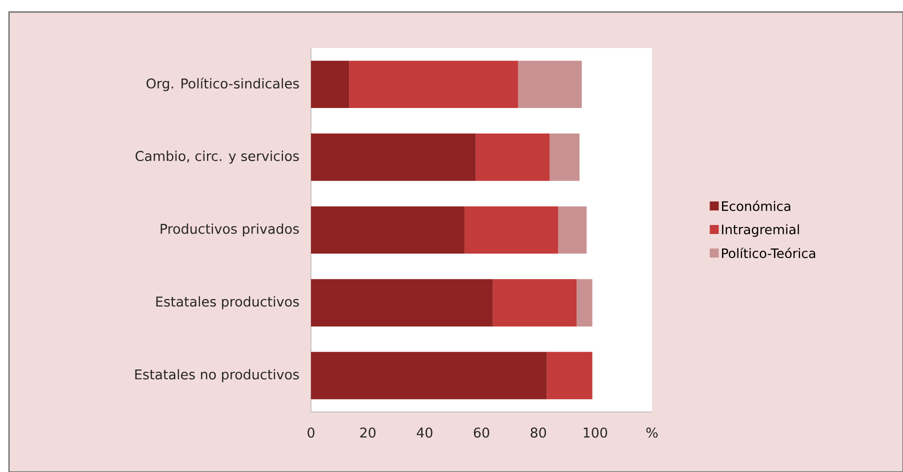  Describe the element at coordinates (229, 229) in the screenshot. I see `y-tick-label: Productivos privados` at that location.